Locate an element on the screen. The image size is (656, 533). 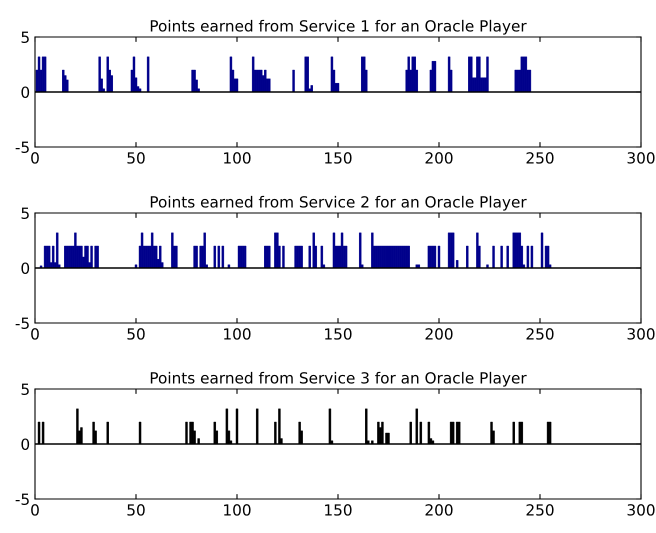
chart-title: Points earned from Service 2 for an Oracle Player is located at coordinates (338, 203).